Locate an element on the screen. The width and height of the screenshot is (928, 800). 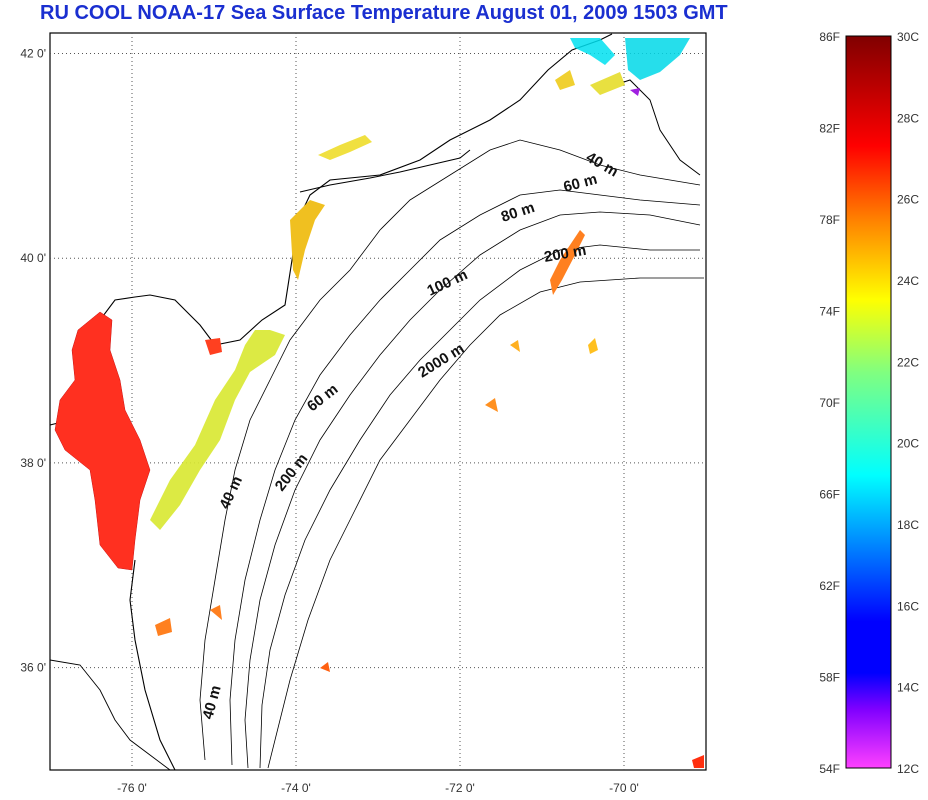
colorbar-f-label: 82F is located at coordinates (829, 129).